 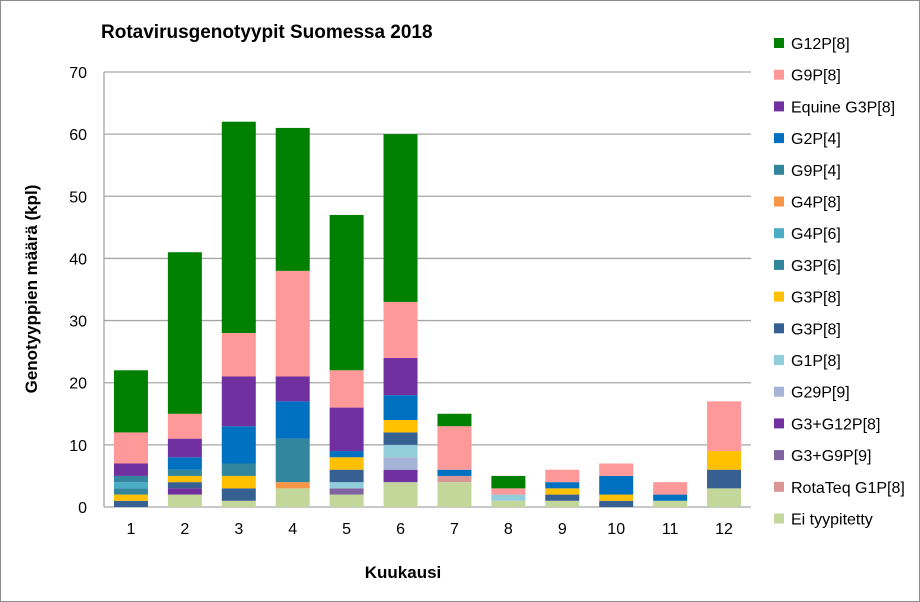 I want to click on legend-label: G3+G12P[8], so click(x=835, y=424).